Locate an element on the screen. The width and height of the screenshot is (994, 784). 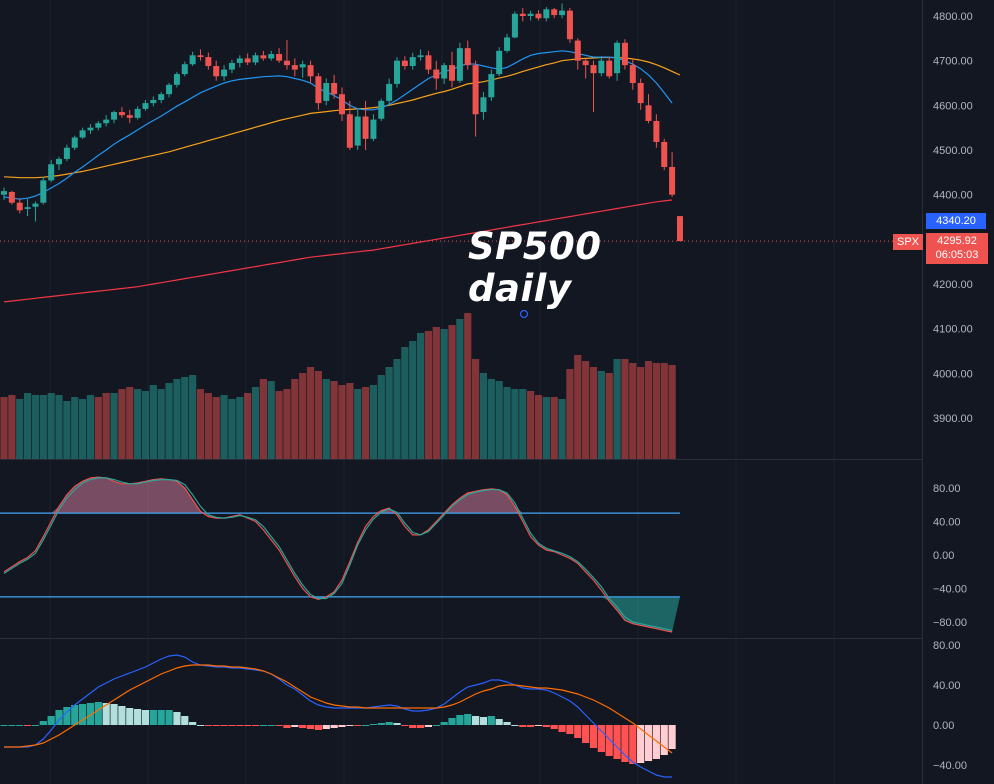
macd-pane is located at coordinates (338, 716).